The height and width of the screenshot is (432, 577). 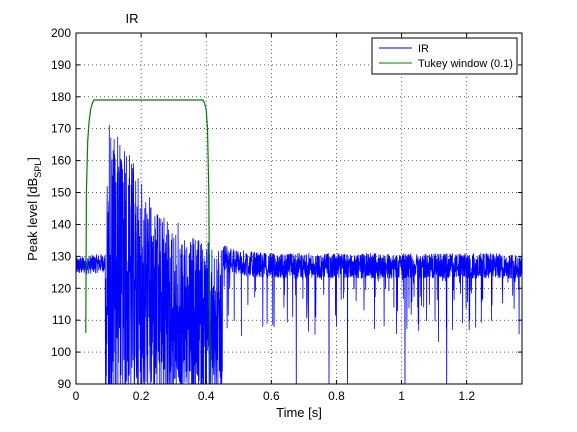 I want to click on x-tick-label: 0, so click(x=76, y=396).